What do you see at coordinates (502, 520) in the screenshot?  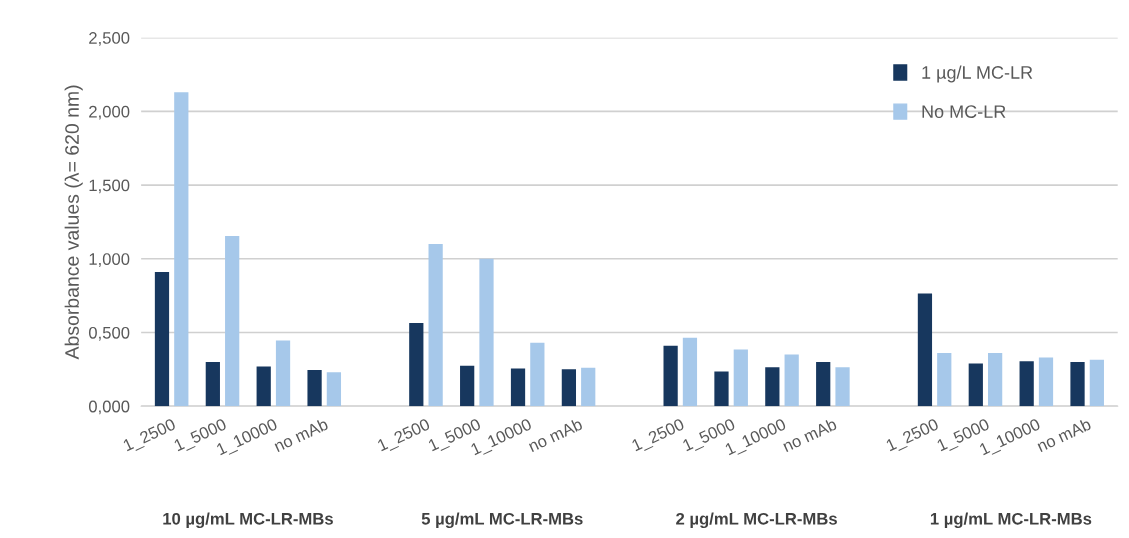 I see `text: 5 µg/mL MC-LR-MBs` at bounding box center [502, 520].